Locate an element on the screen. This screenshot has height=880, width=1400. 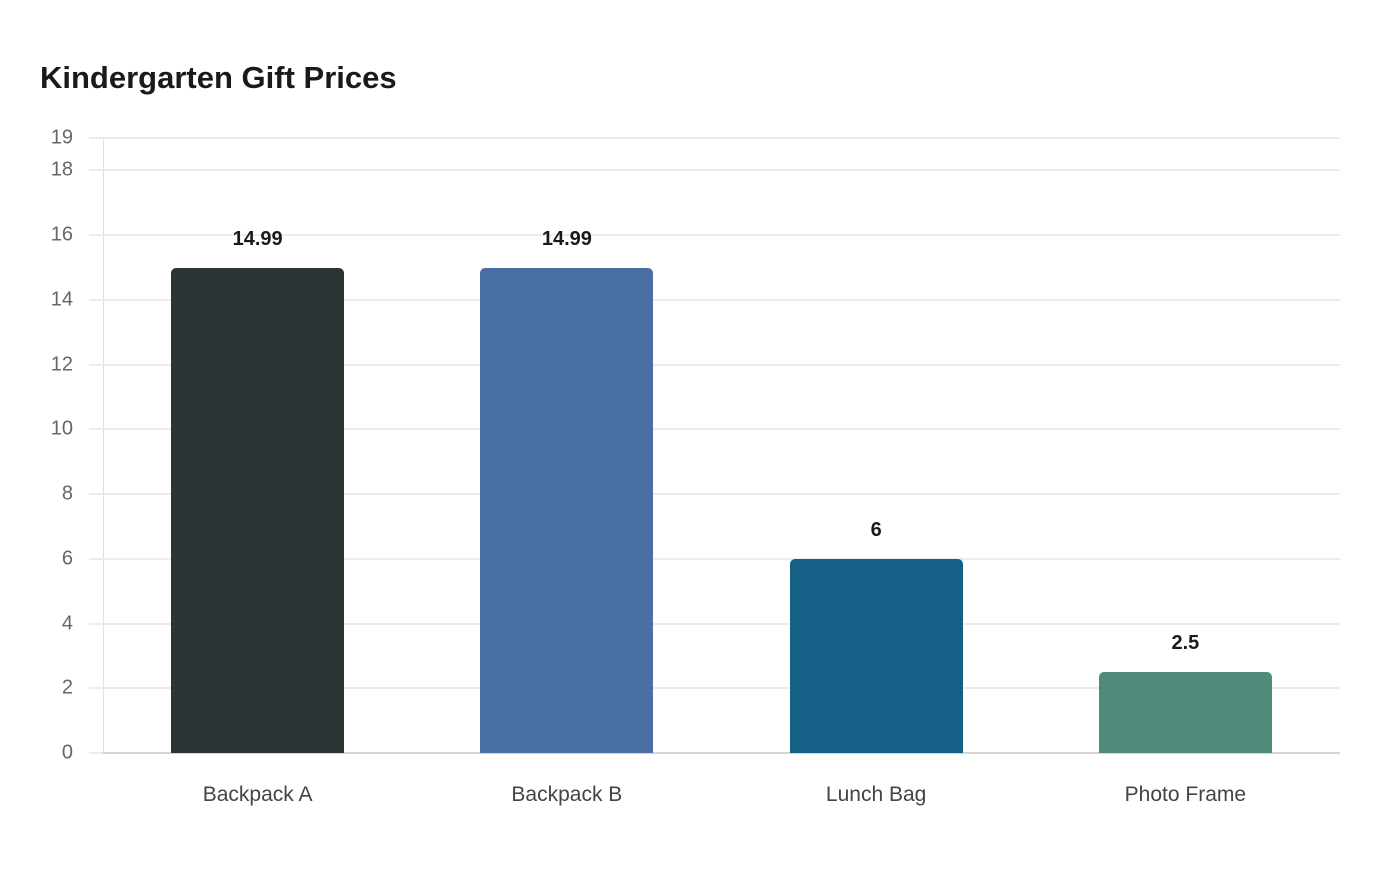
y-tick-label: 10 is located at coordinates (61, 428).